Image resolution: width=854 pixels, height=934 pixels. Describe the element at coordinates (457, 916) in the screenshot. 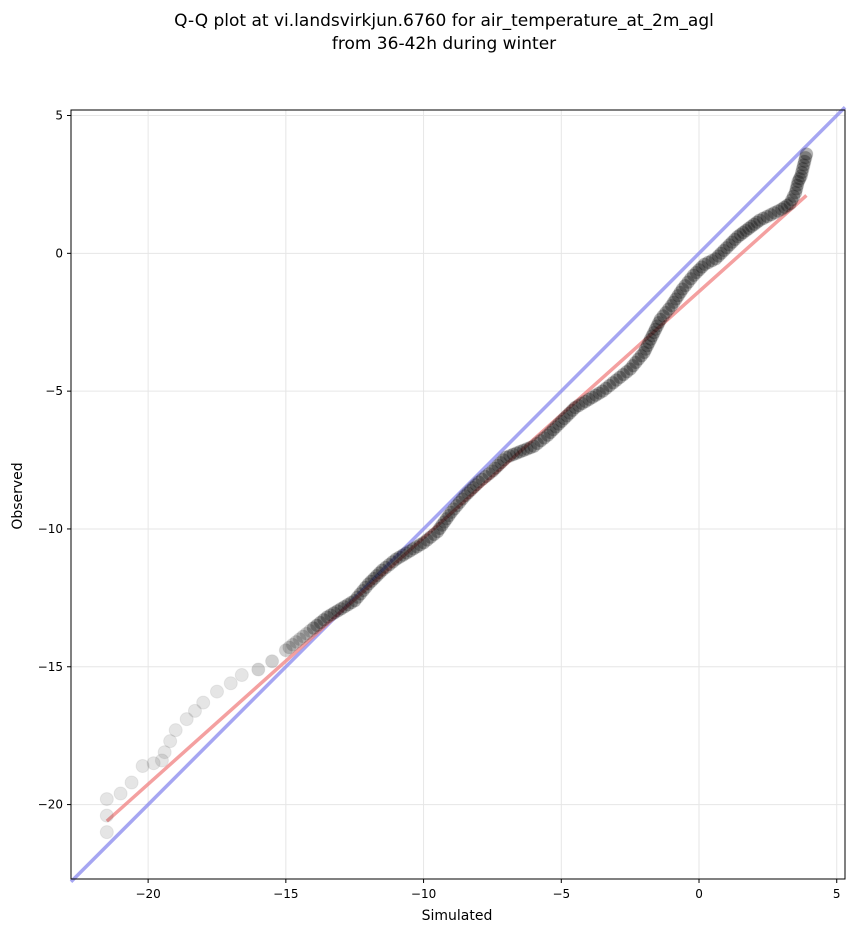

I see `x-axis-label: Simulated` at that location.